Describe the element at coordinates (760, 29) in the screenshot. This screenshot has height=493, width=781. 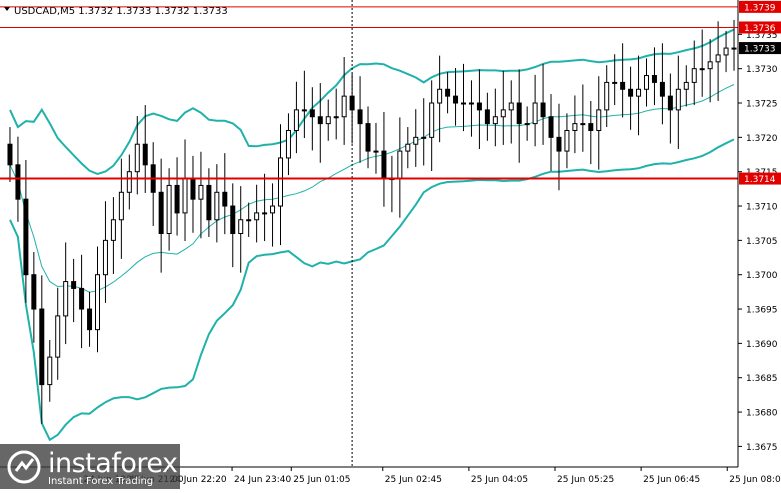
I see `level-price-tag-label: 1.3736` at that location.